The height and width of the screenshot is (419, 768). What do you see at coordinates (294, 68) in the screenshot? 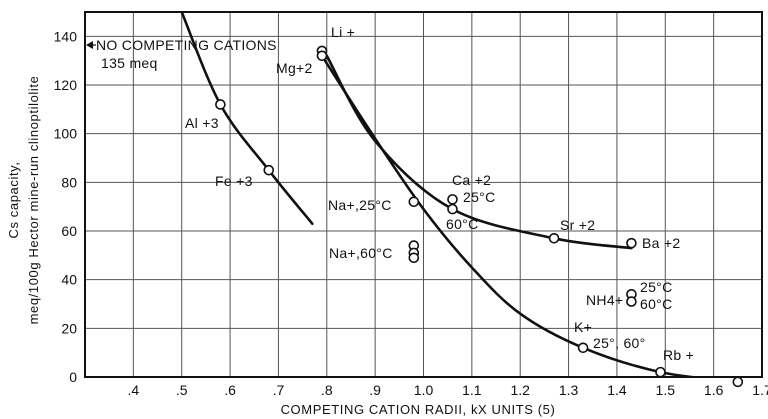
I see `annotation-mg: Mg+2` at bounding box center [294, 68].